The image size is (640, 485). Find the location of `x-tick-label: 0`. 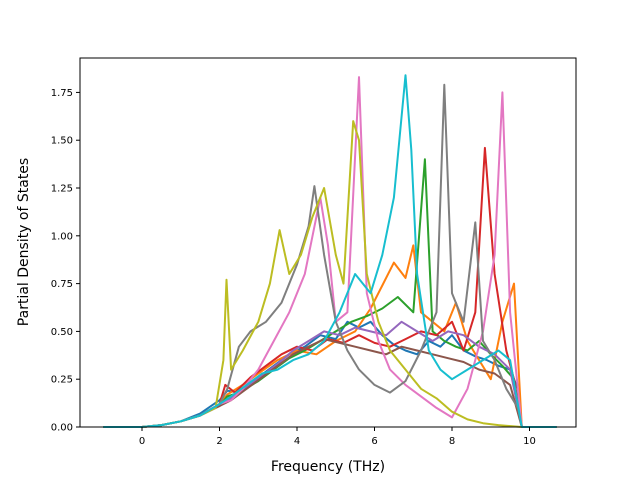

x-tick-label: 0 is located at coordinates (142, 441).